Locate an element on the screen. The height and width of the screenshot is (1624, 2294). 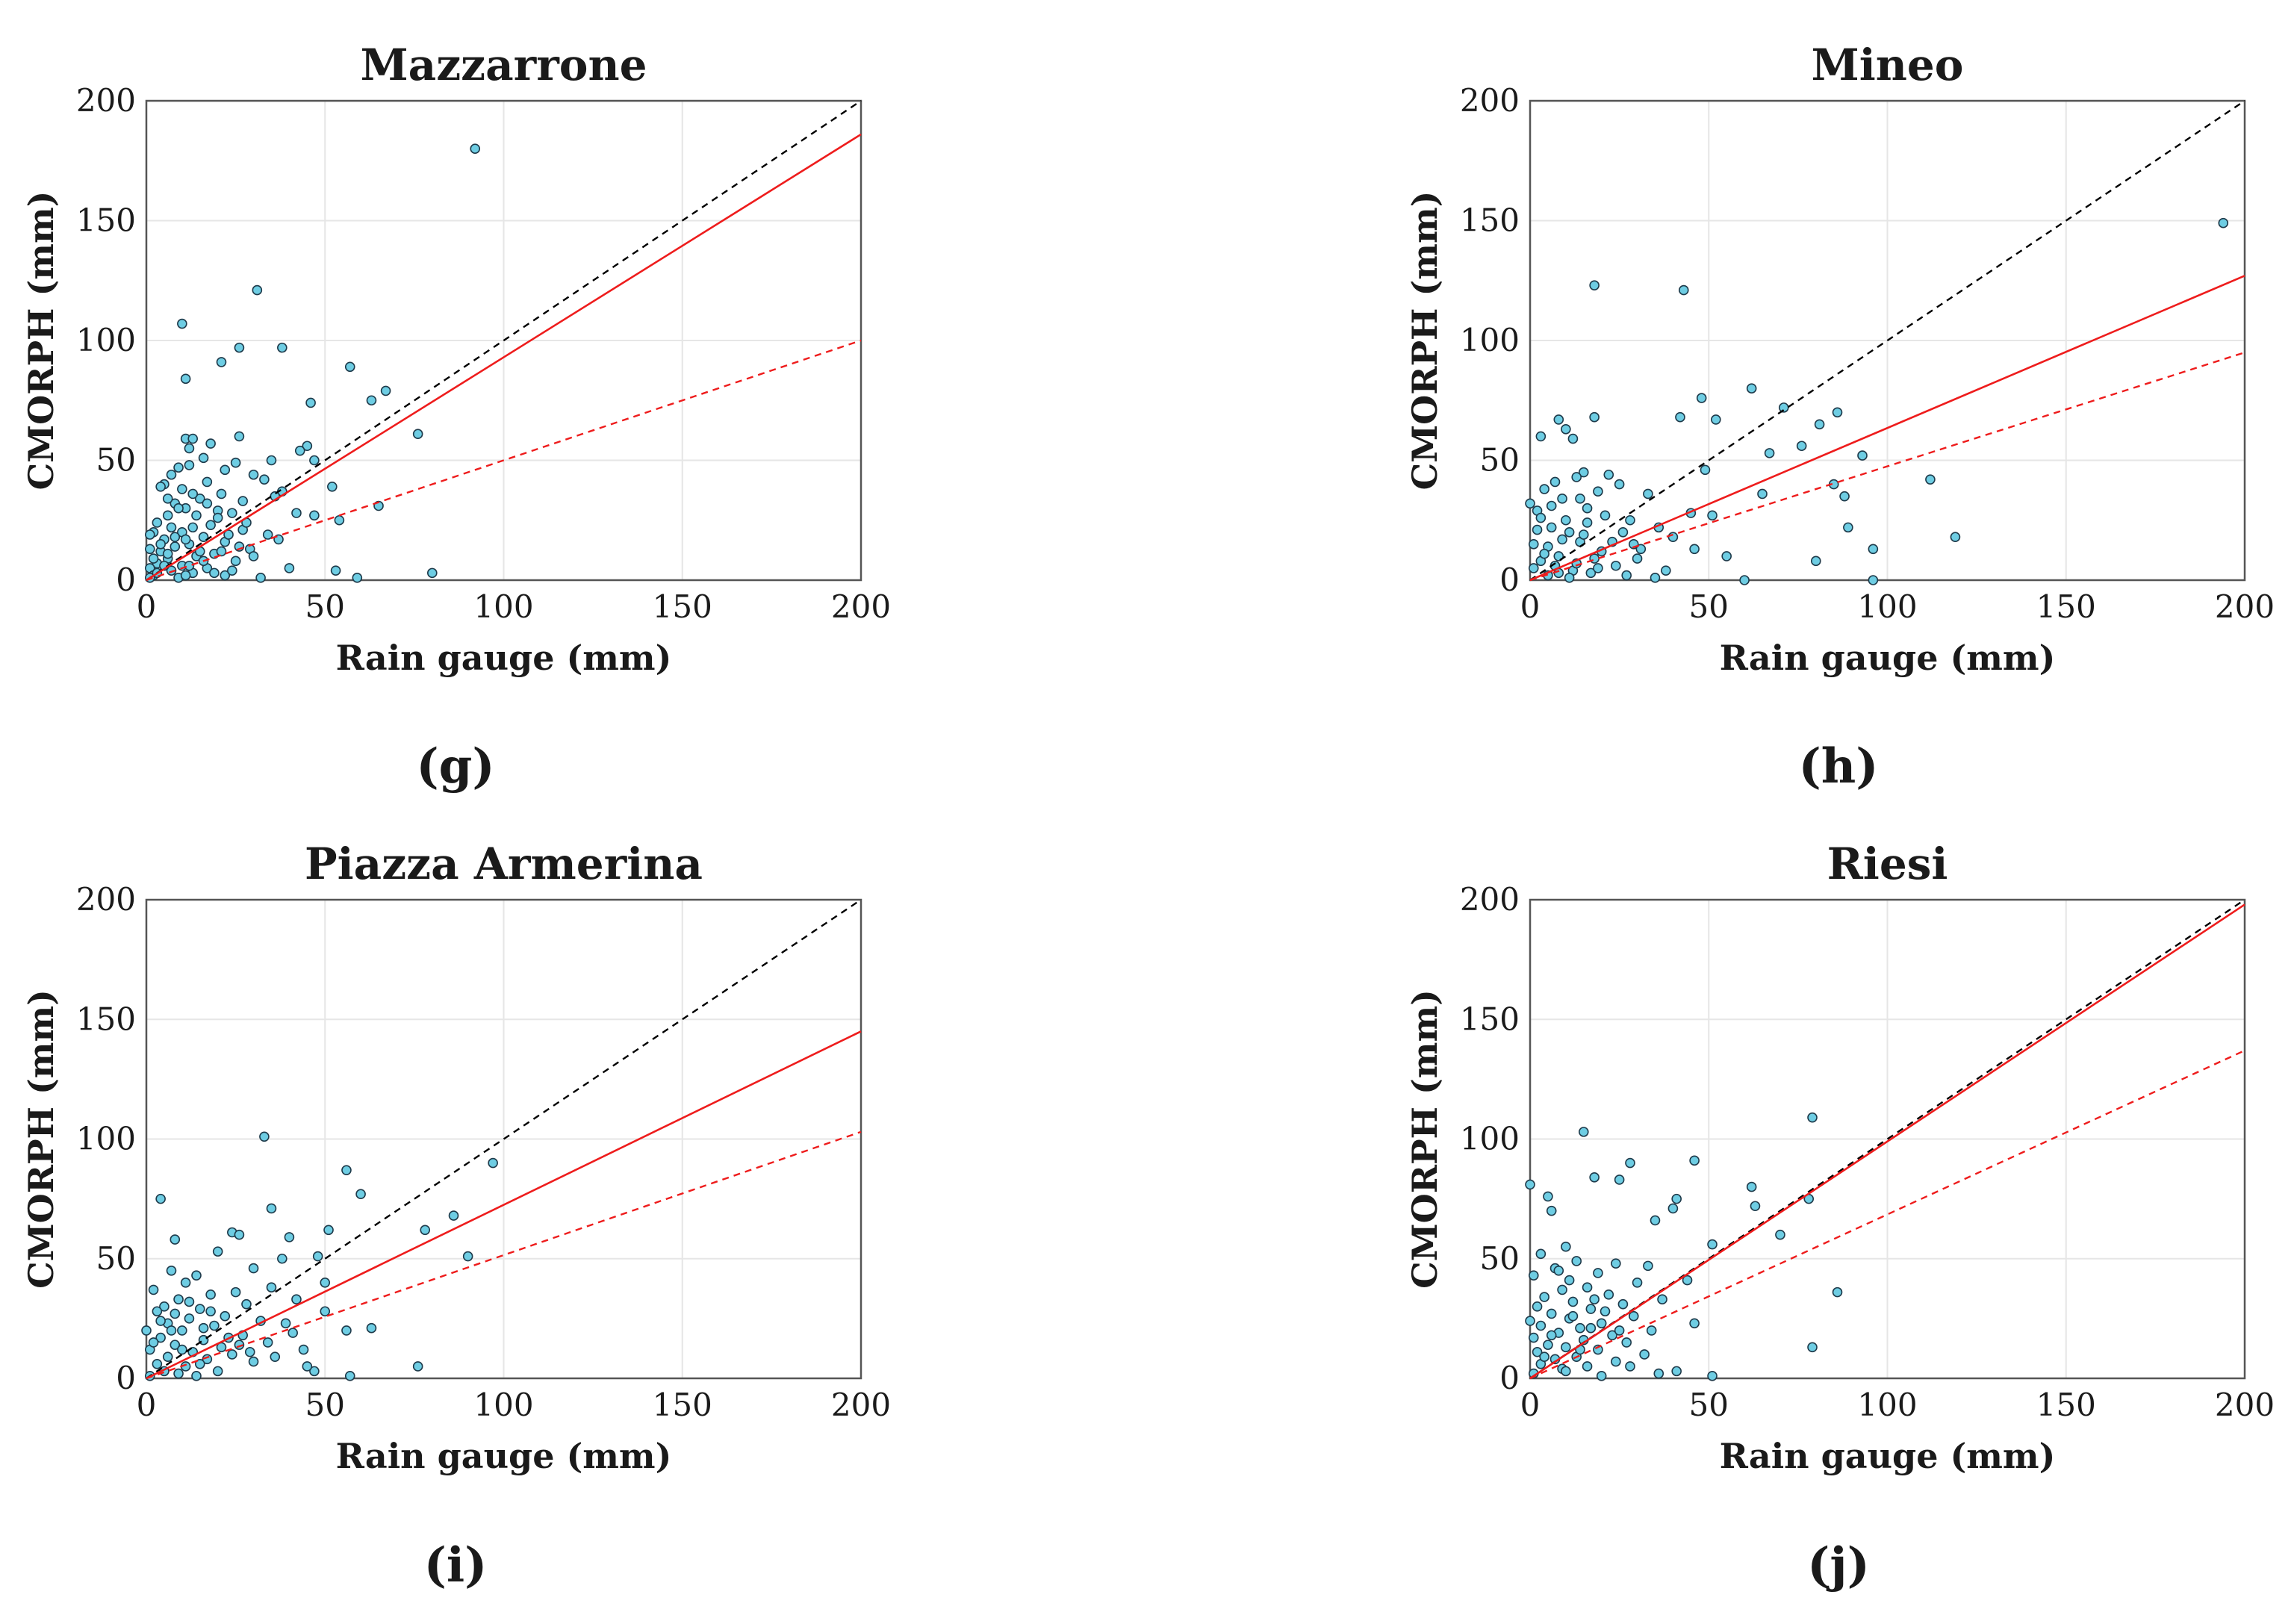
x-tick-label: 100 is located at coordinates (1887, 1405).